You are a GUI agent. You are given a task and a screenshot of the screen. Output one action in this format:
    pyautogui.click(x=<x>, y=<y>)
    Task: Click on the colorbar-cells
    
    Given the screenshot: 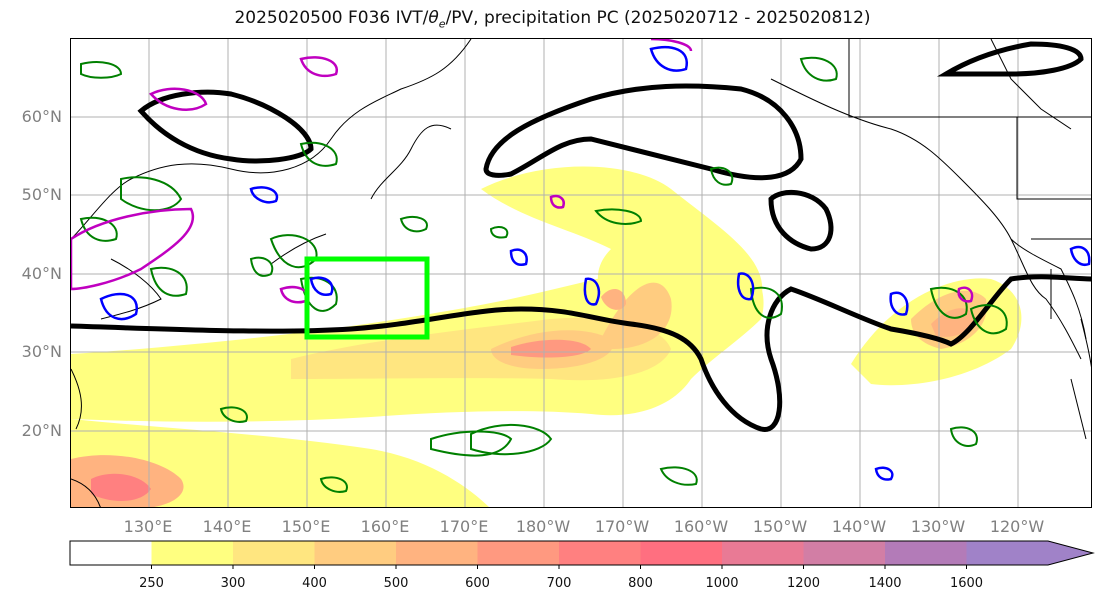 What is the action you would take?
    pyautogui.click(x=582, y=553)
    